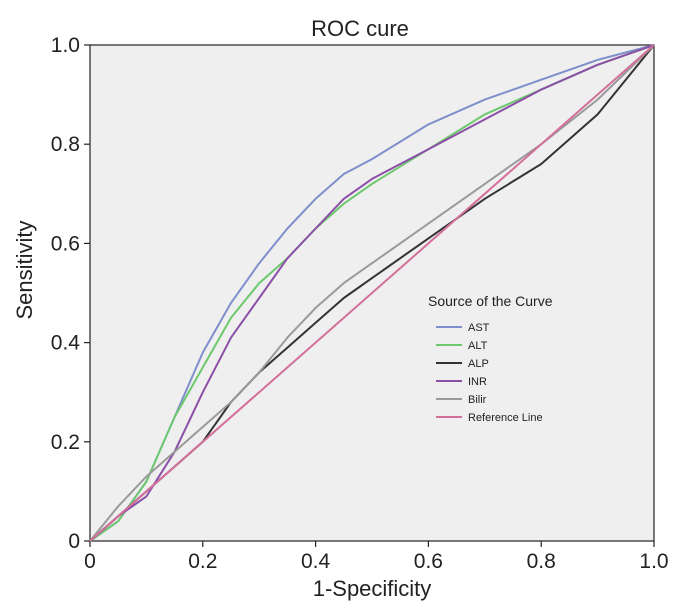 The height and width of the screenshot is (612, 700). I want to click on x-axis-ticks: 0 0.2 0.4 0.6 0.8 1.0, so click(376, 557).